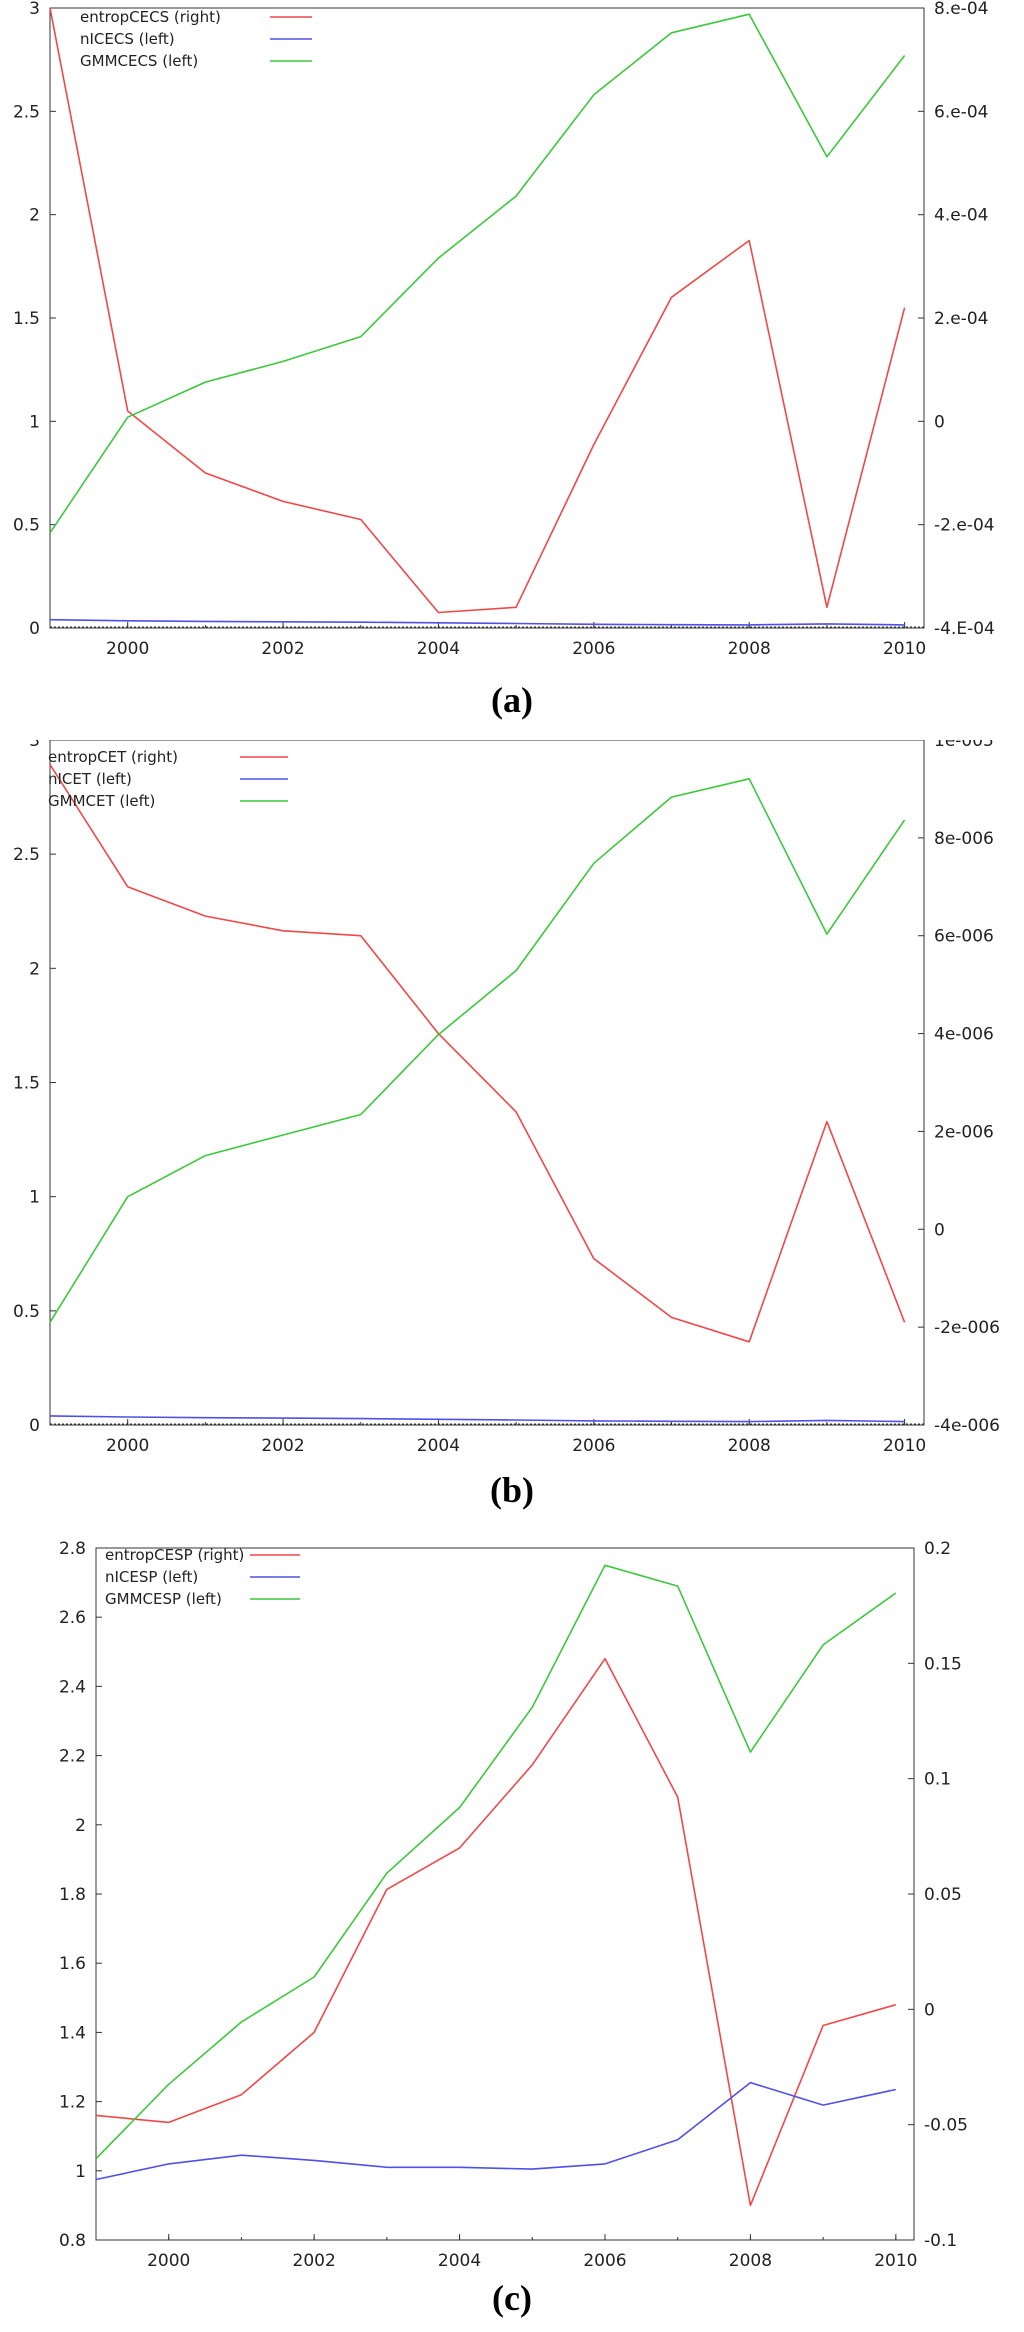 This screenshot has width=1024, height=2332. What do you see at coordinates (72, 1757) in the screenshot?
I see `left-y-tick-label: 2.2` at bounding box center [72, 1757].